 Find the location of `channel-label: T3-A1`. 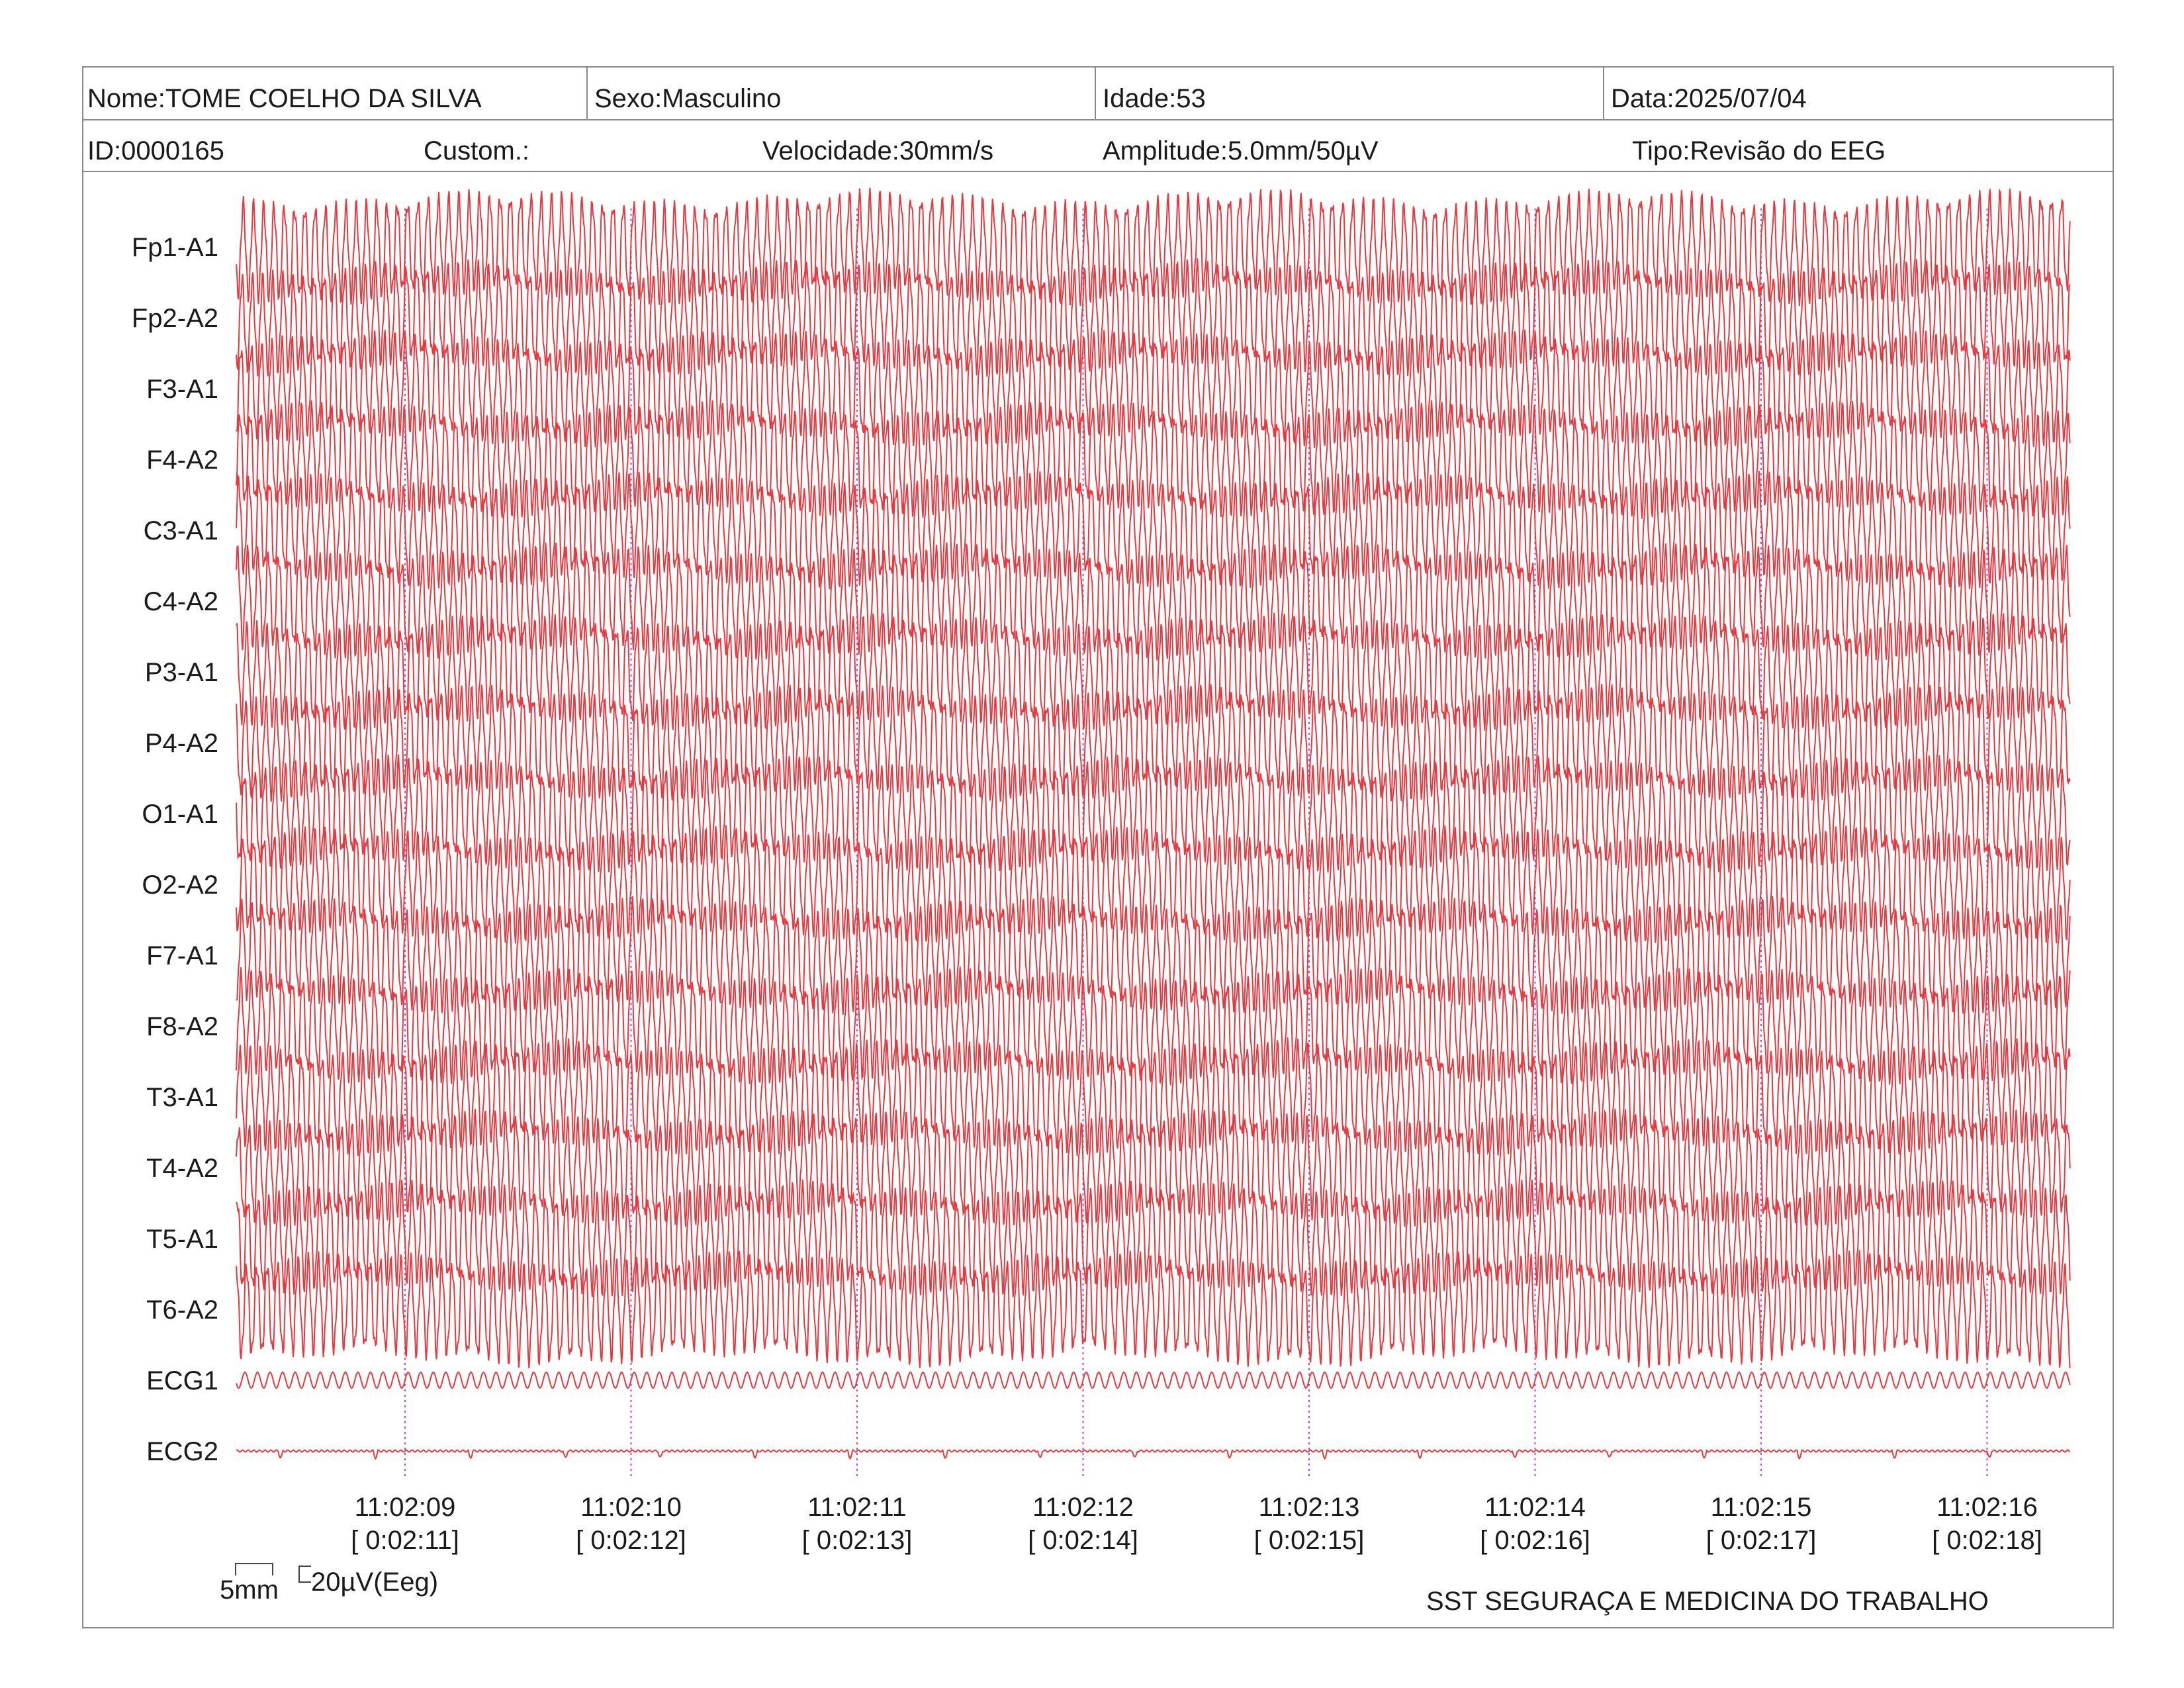

channel-label: T3-A1 is located at coordinates (182, 1097).